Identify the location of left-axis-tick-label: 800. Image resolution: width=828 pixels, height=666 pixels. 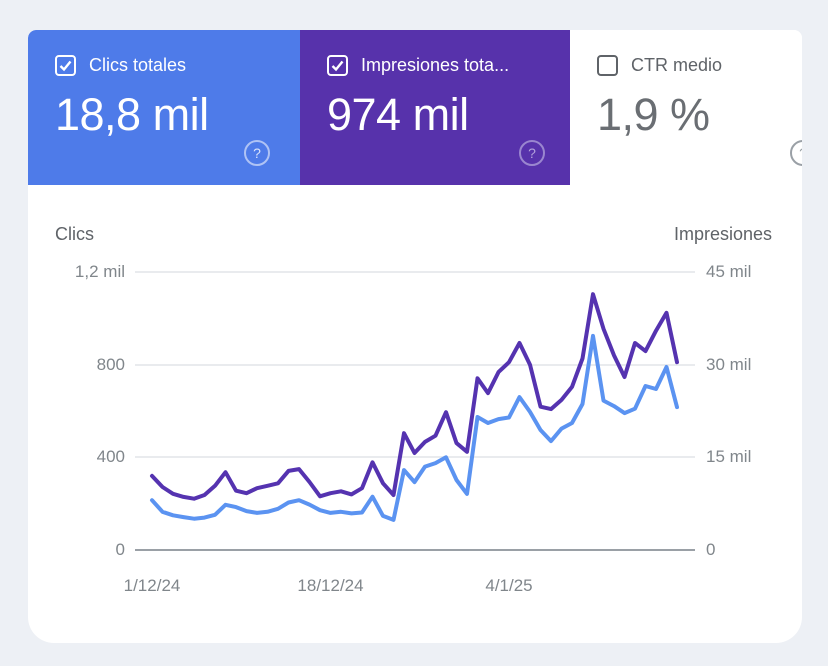
(110, 364).